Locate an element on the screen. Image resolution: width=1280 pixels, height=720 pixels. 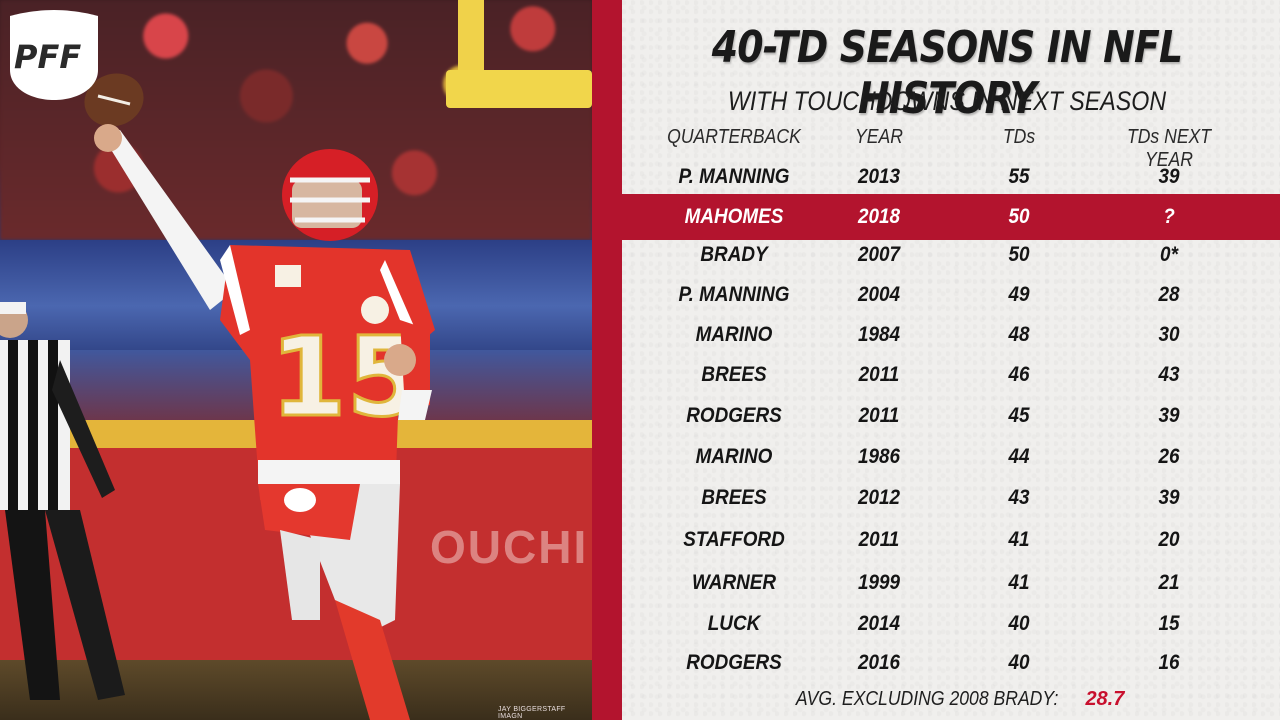
cell-tds-next-year: 21 is located at coordinates (1169, 582).